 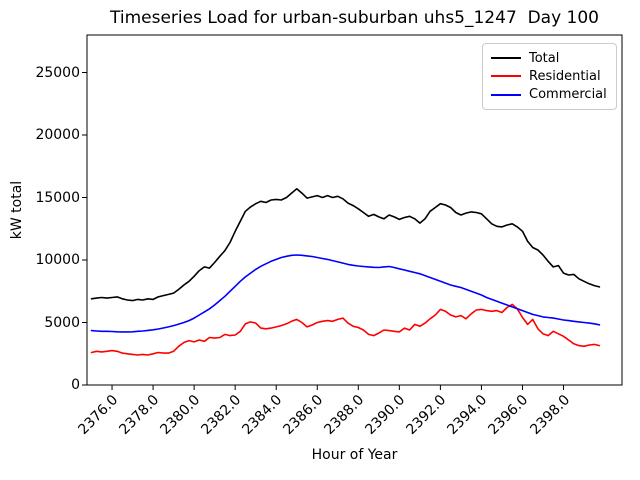 What do you see at coordinates (75, 385) in the screenshot?
I see `y-tick-label: 0` at bounding box center [75, 385].